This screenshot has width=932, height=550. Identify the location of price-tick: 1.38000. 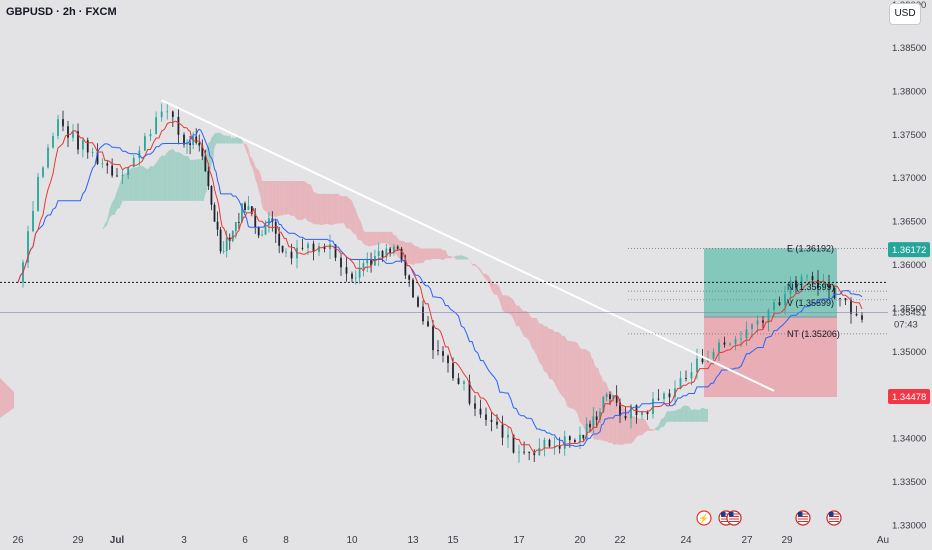
(909, 91).